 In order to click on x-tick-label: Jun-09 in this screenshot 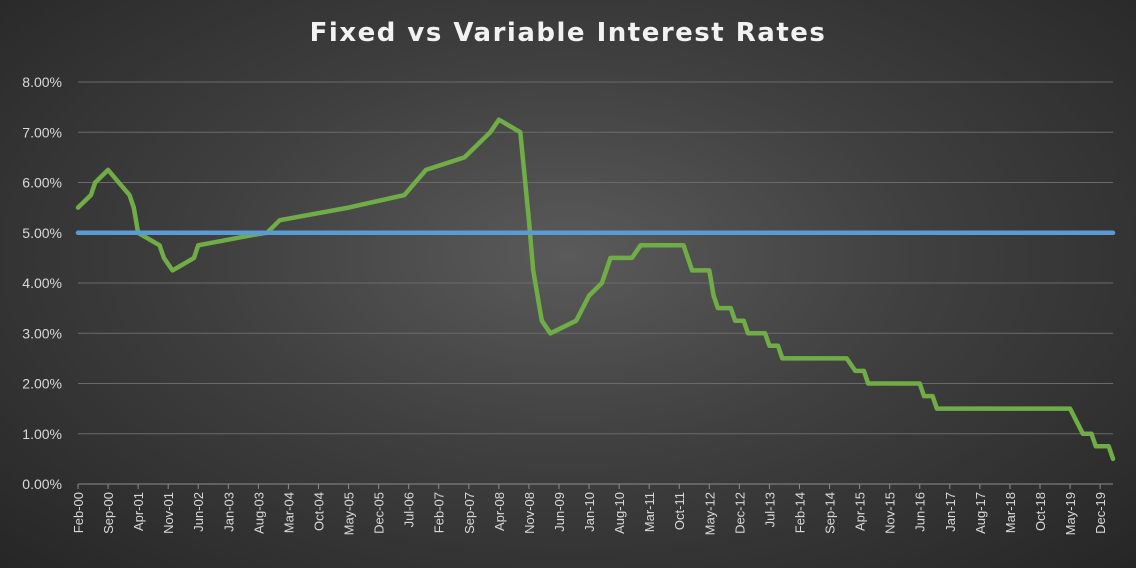, I will do `click(559, 512)`.